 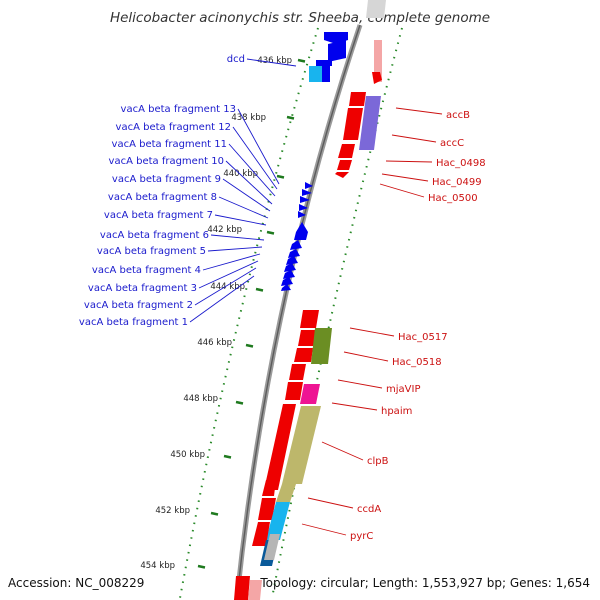 I want to click on gene-label-right: mjaVIP, so click(x=403, y=389).